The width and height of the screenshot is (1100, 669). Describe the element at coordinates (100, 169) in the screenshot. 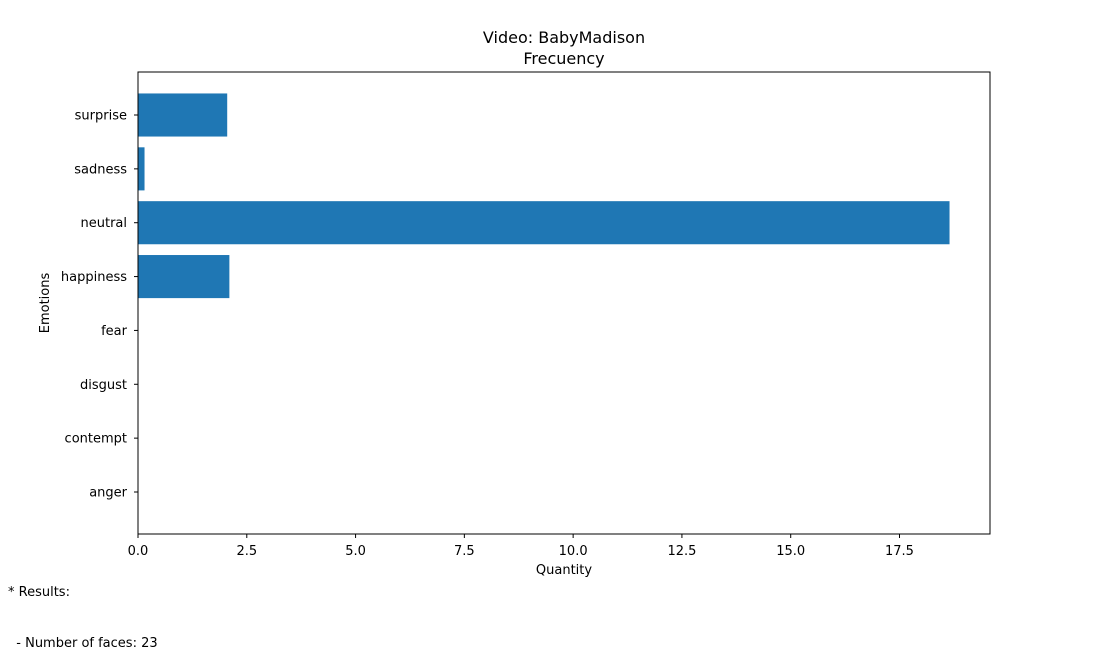

I see `y-tick-label-sadness: sadness` at that location.